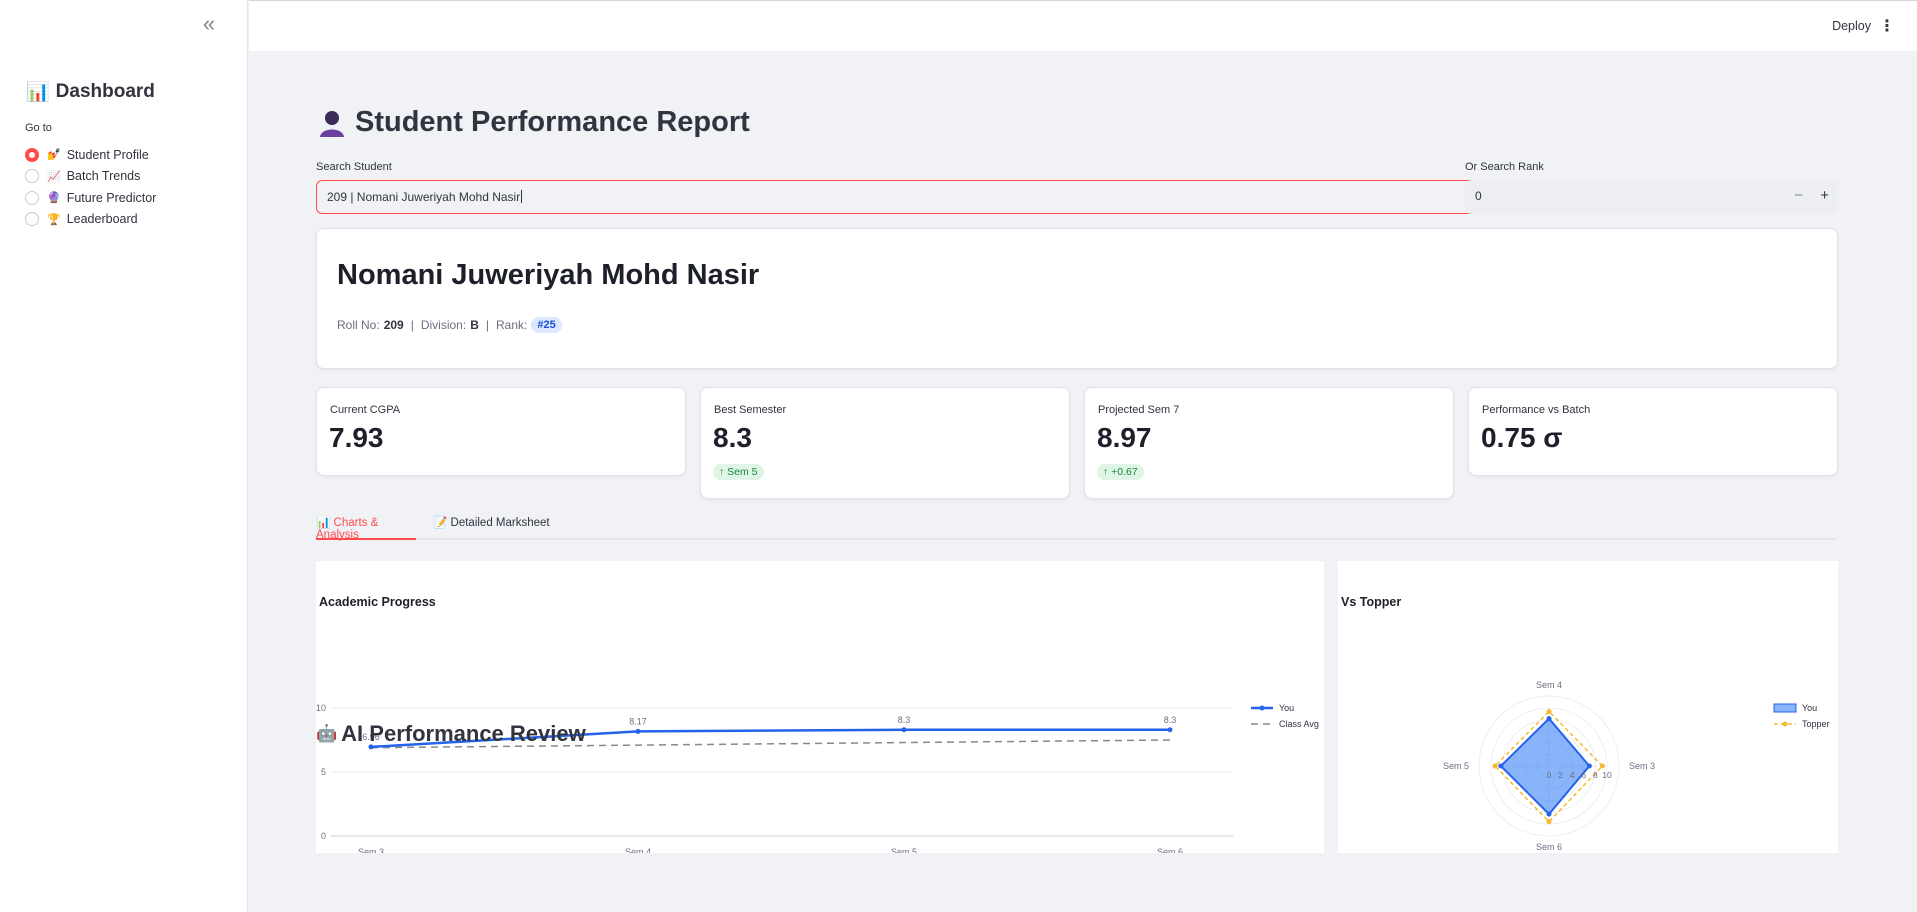  I want to click on tab-charts-analysis: 📊 Charts & Analysis, so click(366, 528).